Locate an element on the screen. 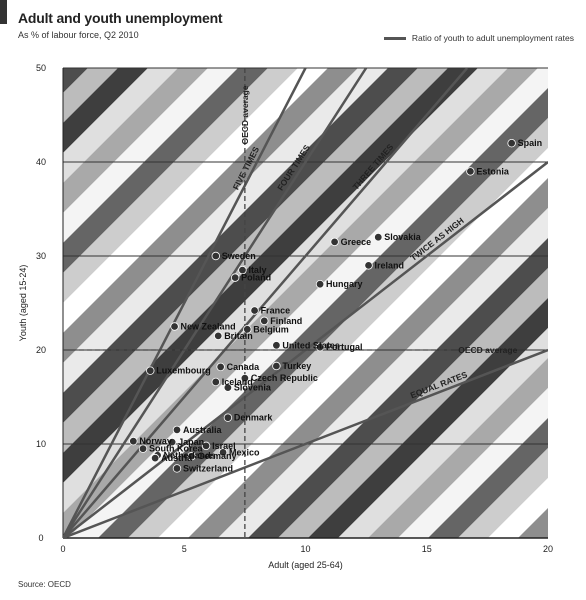  data-point-label: South Korea is located at coordinates (176, 449).